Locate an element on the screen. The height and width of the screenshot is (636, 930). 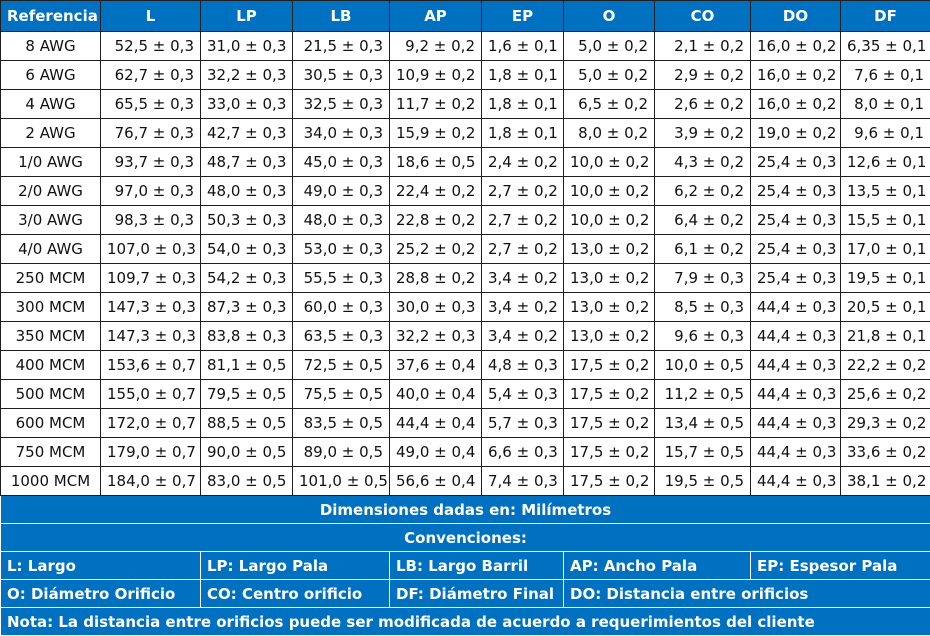
dimension-cell-df: 21,8 ± 0,1 is located at coordinates (885, 336).